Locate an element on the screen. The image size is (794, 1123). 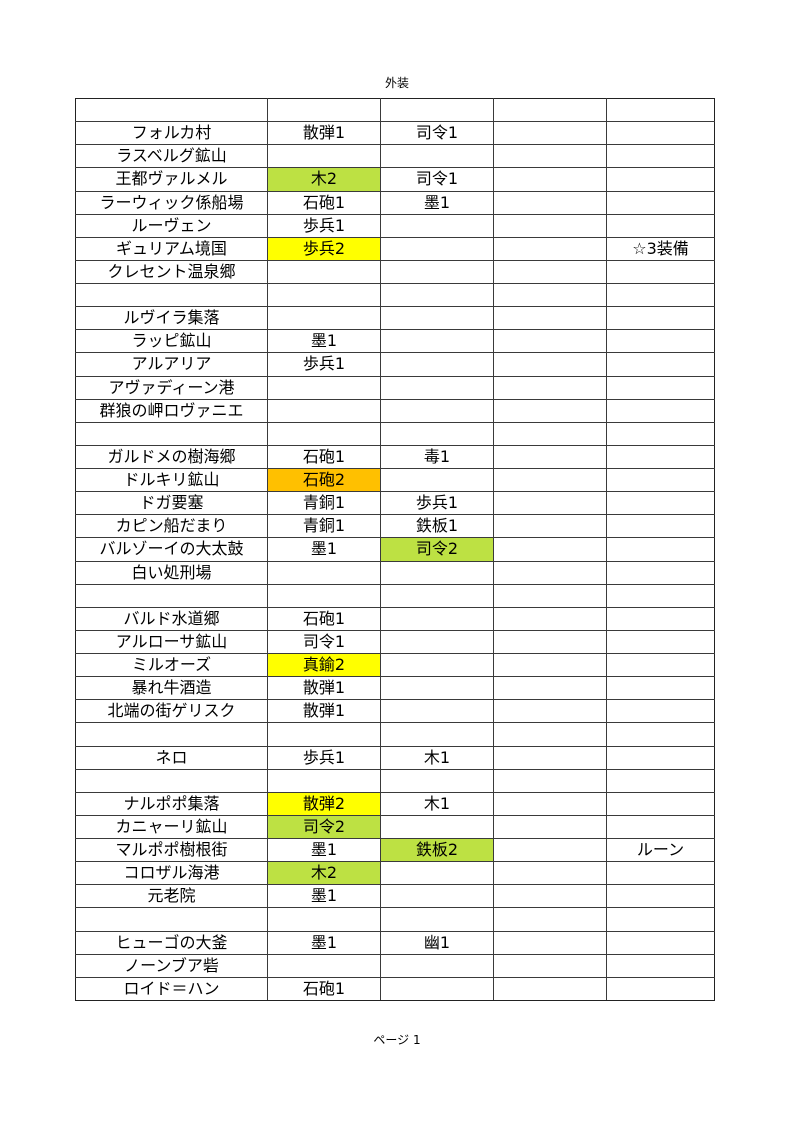
location-cell: アヴァディーン港 is located at coordinates (171, 387).